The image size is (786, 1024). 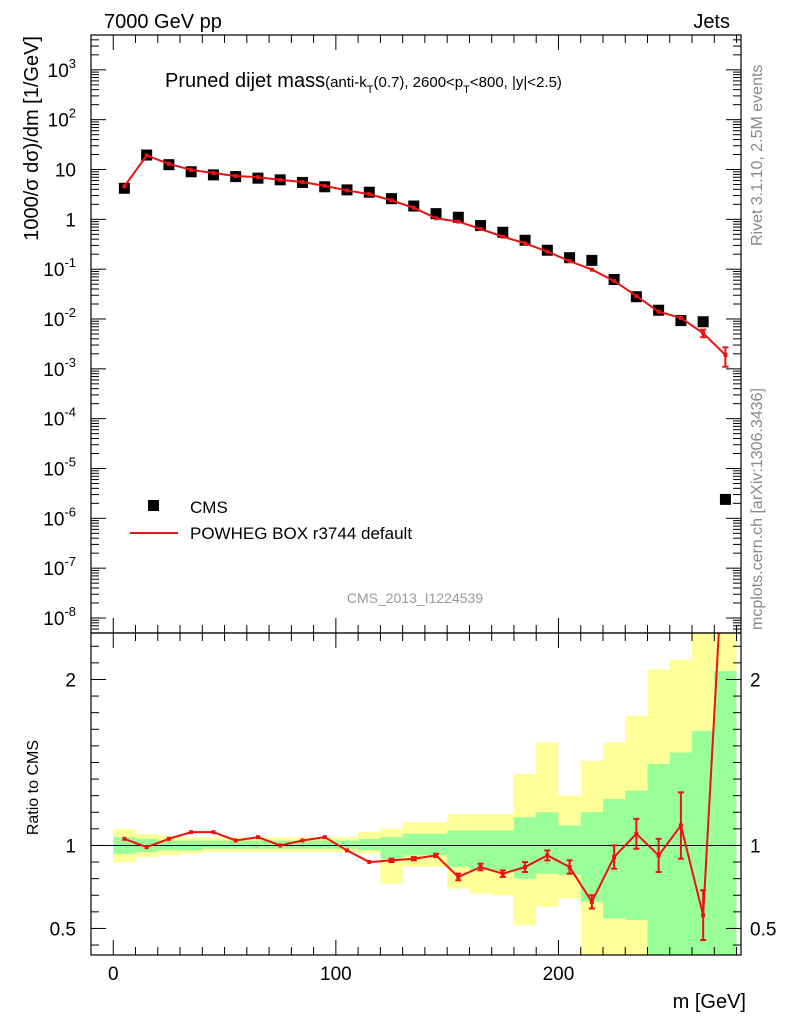 I want to click on main-y-tick-label: 10⁻⁵, so click(x=59, y=467).